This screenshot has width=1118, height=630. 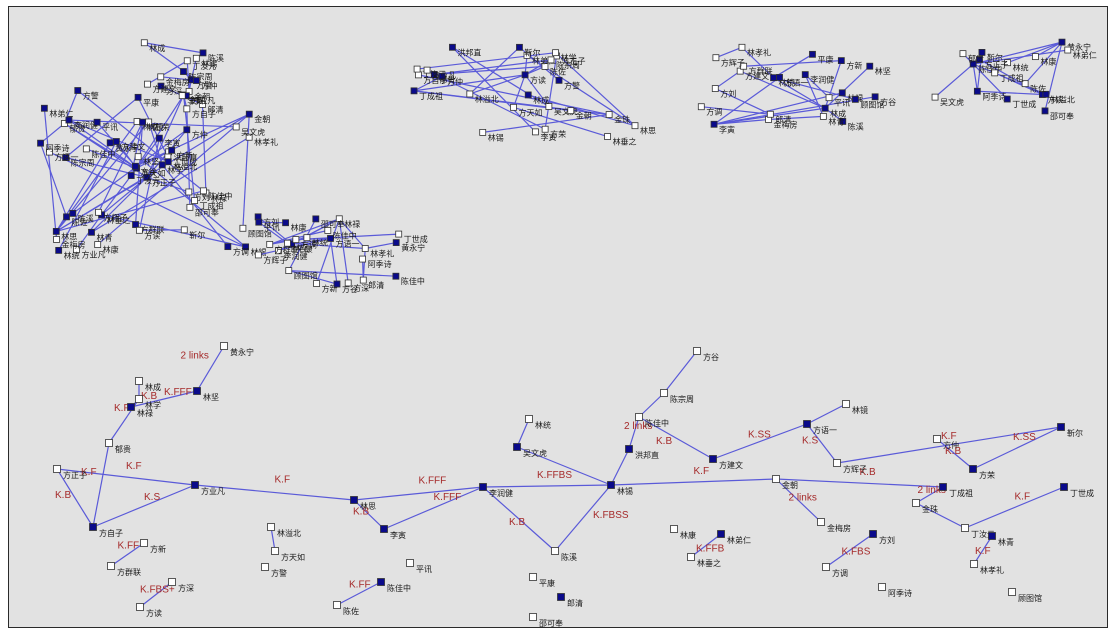 What do you see at coordinates (677, 397) in the screenshot?
I see `graph-node: 陈宗周` at bounding box center [677, 397].